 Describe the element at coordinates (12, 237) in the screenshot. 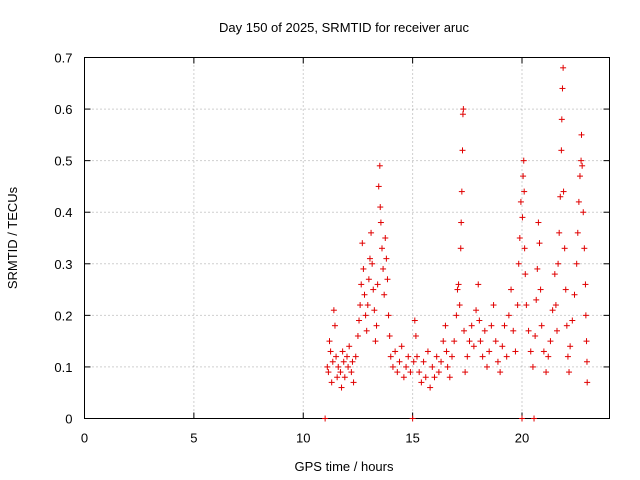

I see `y-axis-label: SRMTID / TECUs` at that location.